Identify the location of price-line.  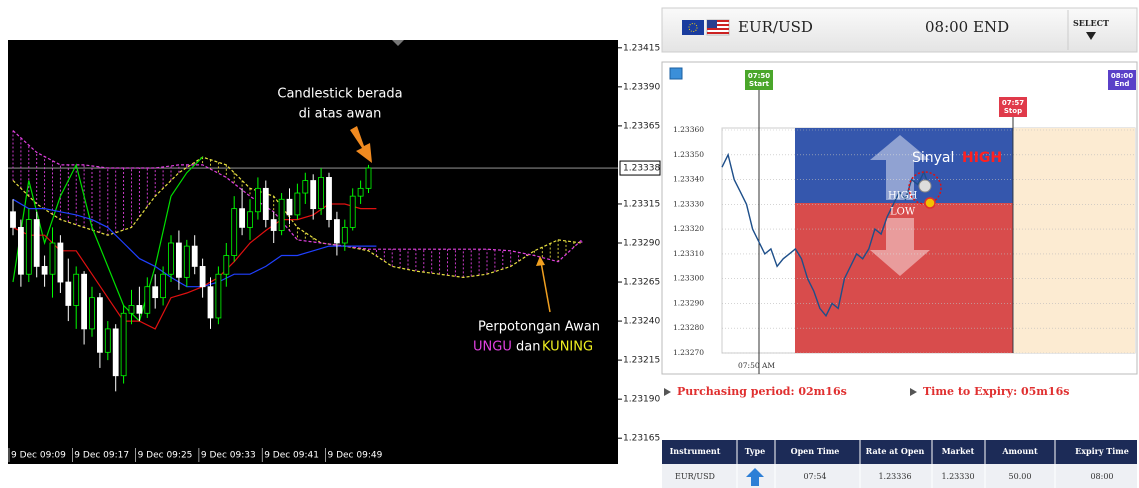
(826, 235).